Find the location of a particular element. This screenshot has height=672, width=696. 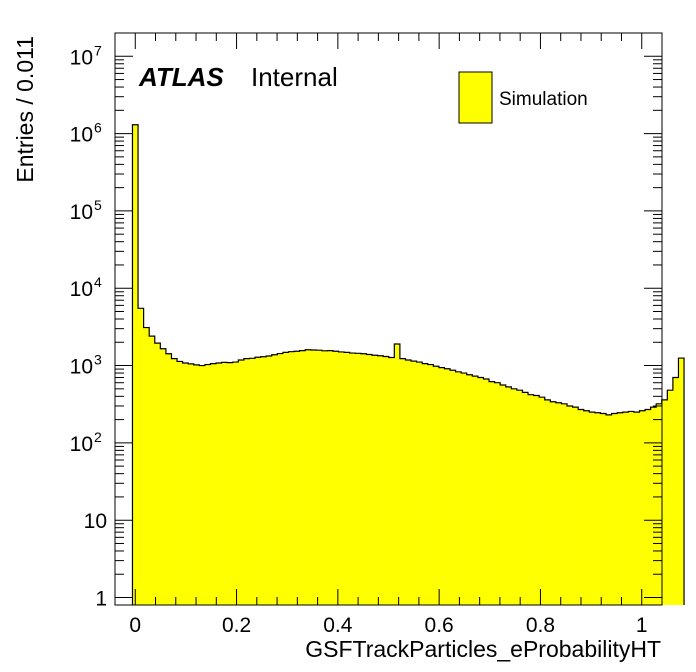

x-tick-label: 0.2 is located at coordinates (236, 625).